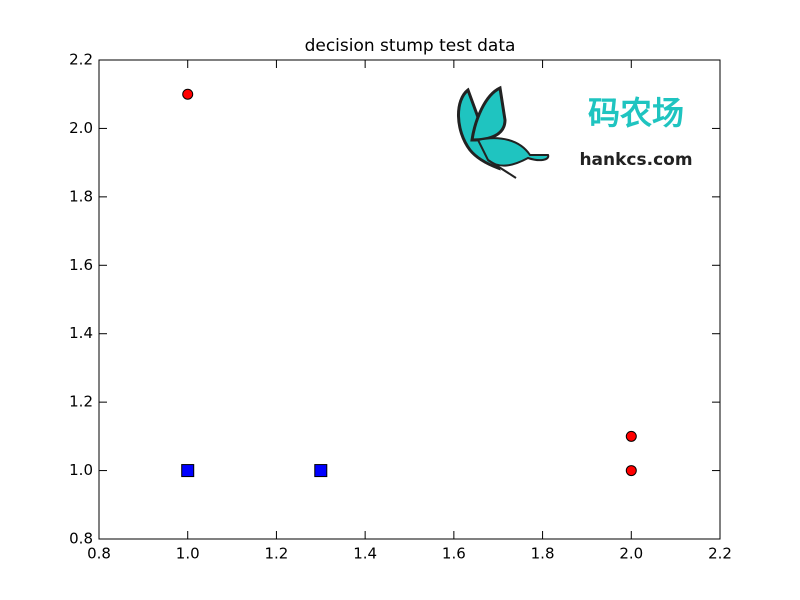 The image size is (800, 600). Describe the element at coordinates (636, 113) in the screenshot. I see `watermark-name: 码农场` at that location.